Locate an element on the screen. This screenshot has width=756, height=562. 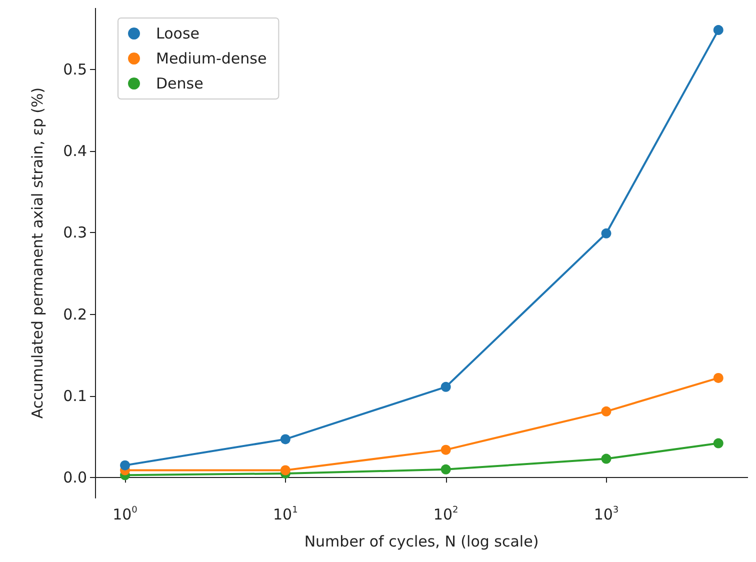
y-tick-label: 0.5 is located at coordinates (75, 69).